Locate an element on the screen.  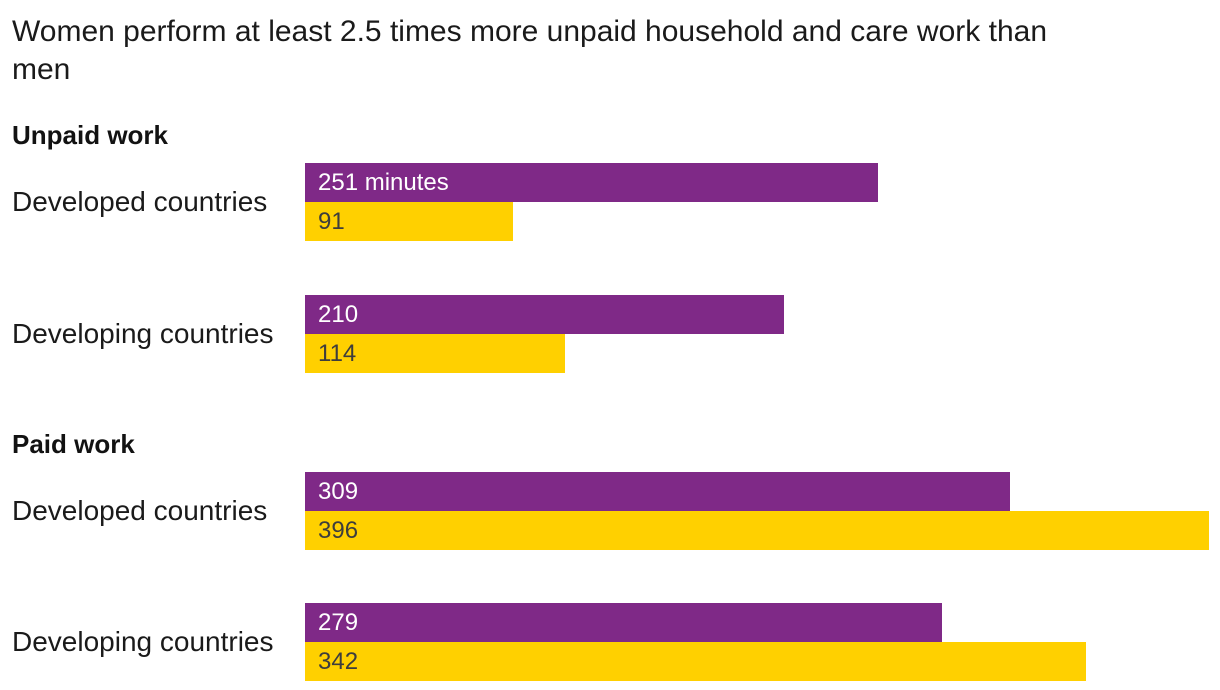
group-paid-developed: Developed countries 309 396 is located at coordinates (610, 511).